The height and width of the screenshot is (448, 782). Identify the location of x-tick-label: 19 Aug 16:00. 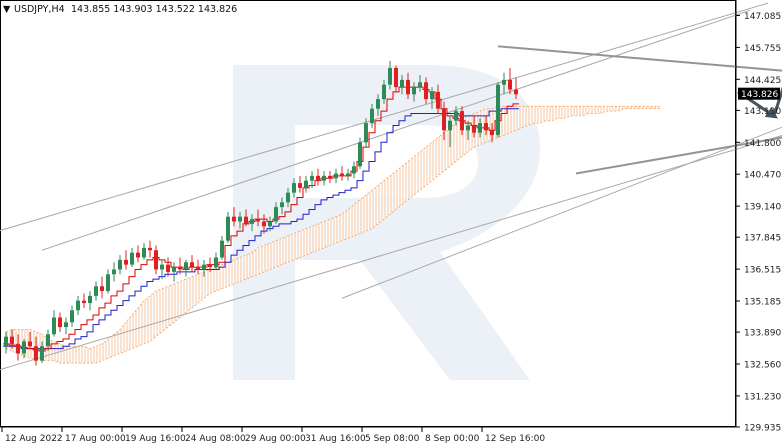
(155, 439).